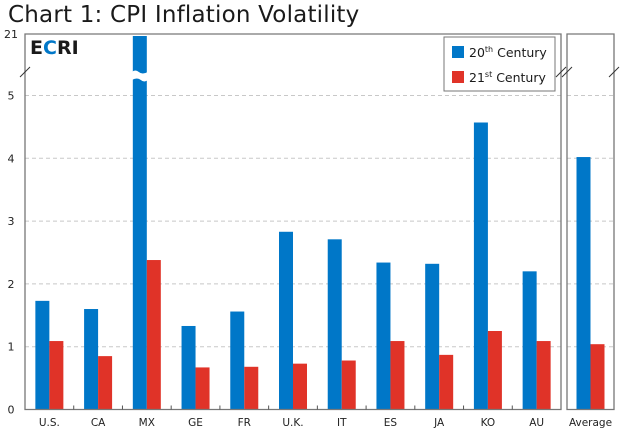 The width and height of the screenshot is (630, 434). Describe the element at coordinates (147, 423) in the screenshot. I see `x-tick-label: MX` at that location.